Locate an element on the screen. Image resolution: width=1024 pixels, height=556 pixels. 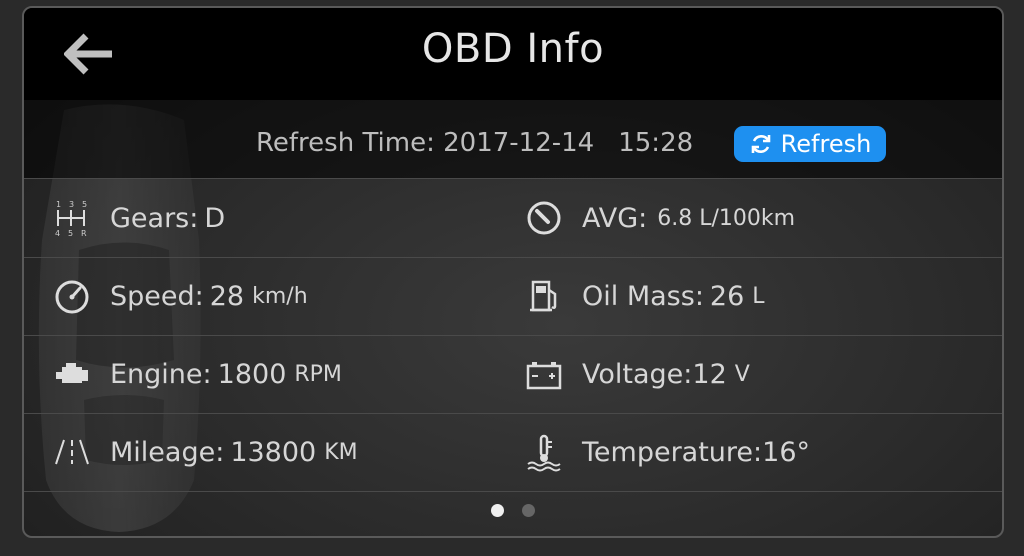
page-indicator is located at coordinates (513, 514).